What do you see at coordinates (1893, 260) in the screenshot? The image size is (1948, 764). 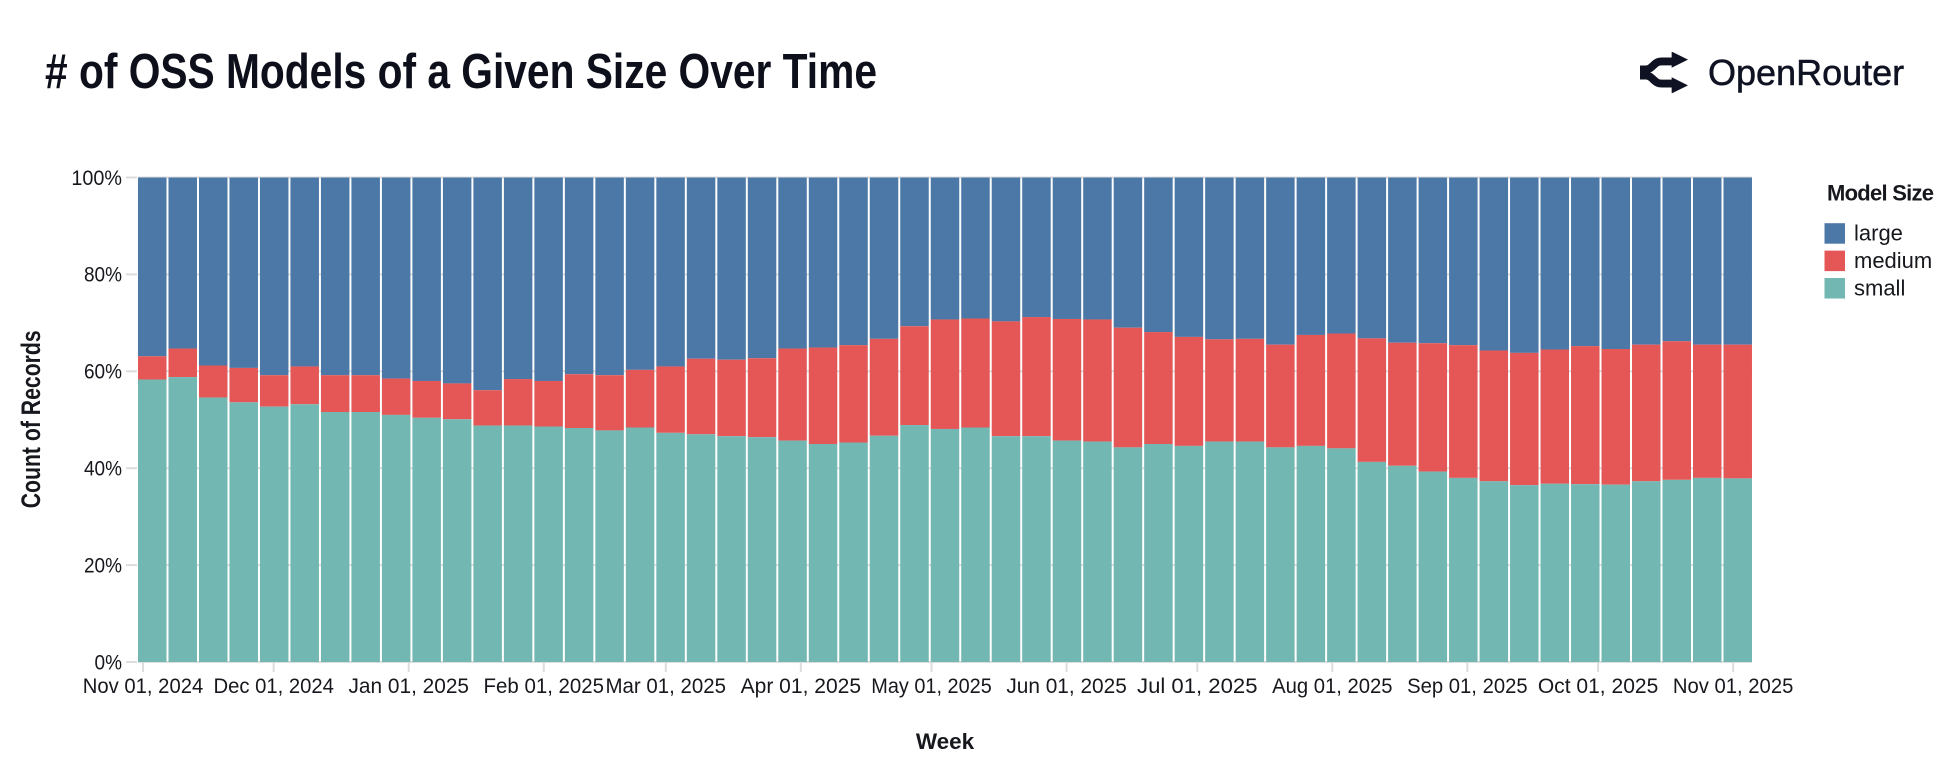 I see `svg-text: medium` at bounding box center [1893, 260].